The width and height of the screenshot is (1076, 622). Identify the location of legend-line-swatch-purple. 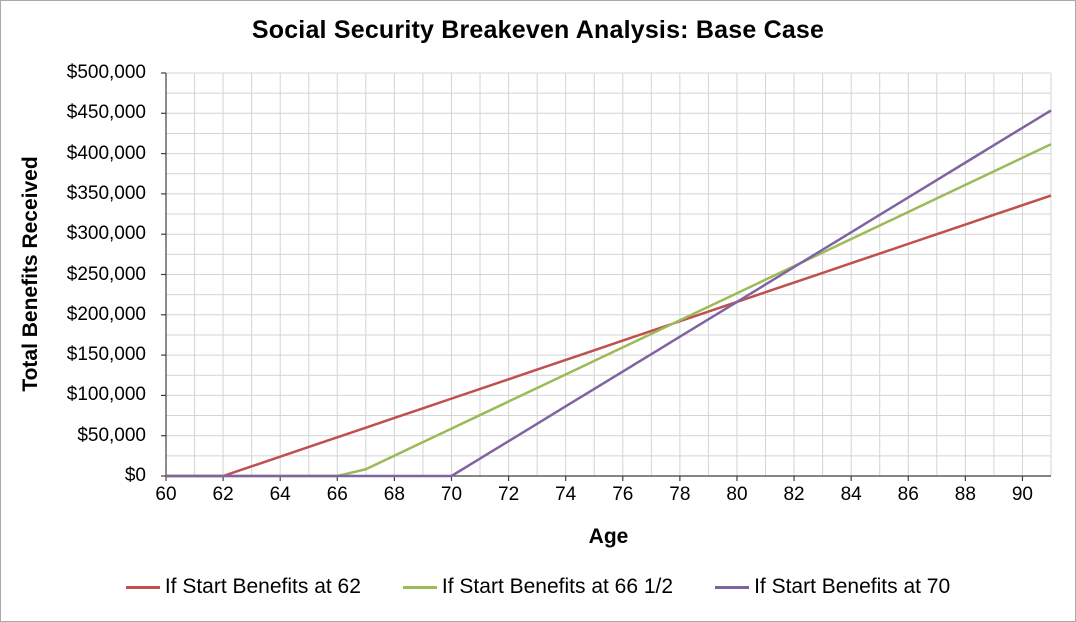
(732, 587).